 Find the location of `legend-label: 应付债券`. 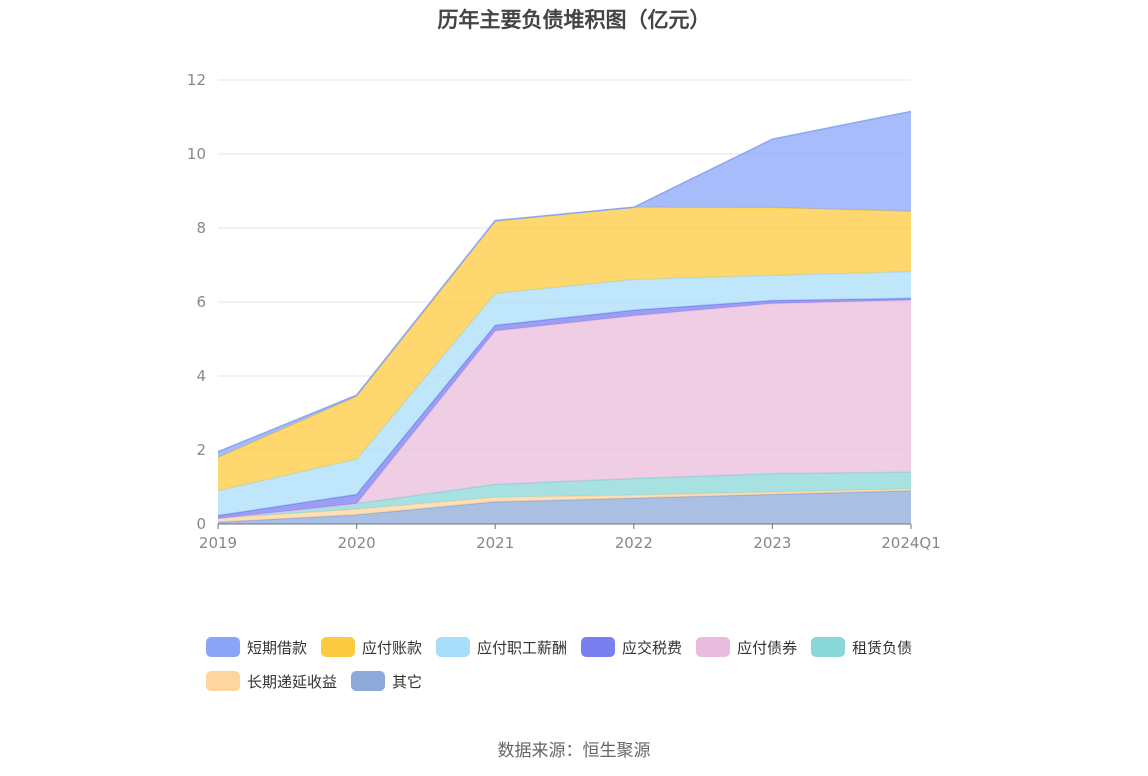

legend-label: 应付债券 is located at coordinates (767, 647).